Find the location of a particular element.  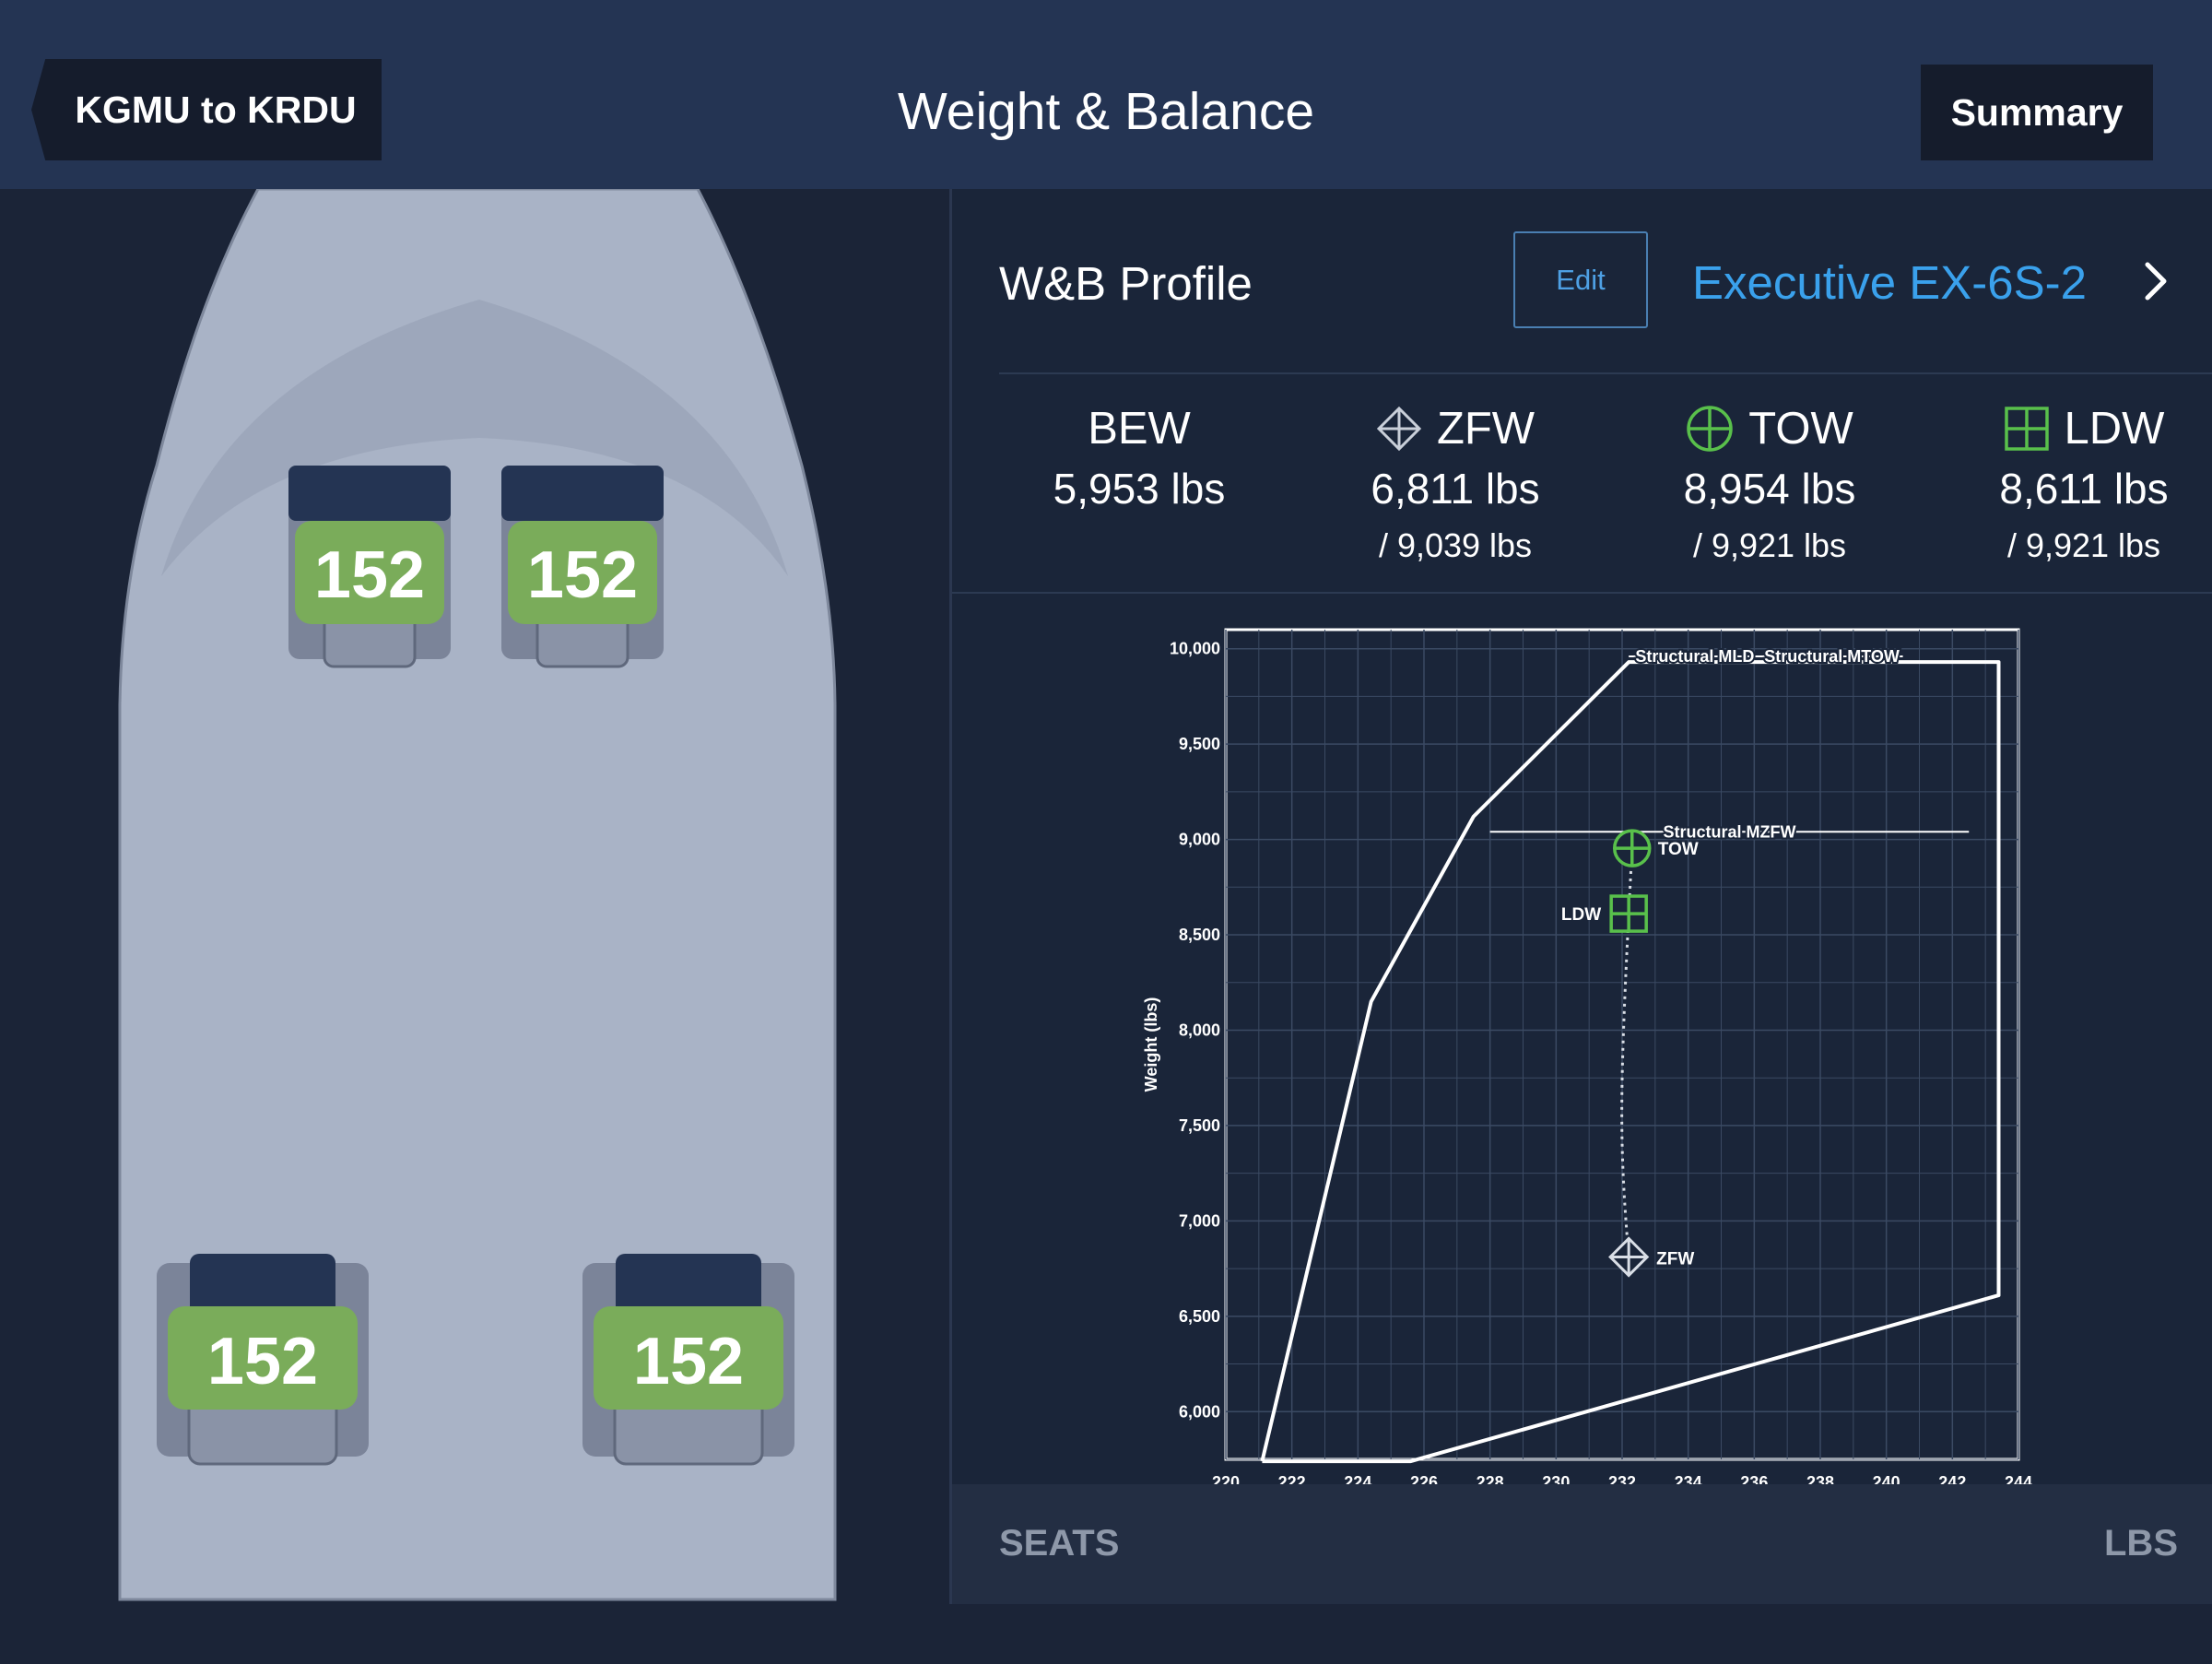

tow-marker: TOW is located at coordinates (1656, 848).